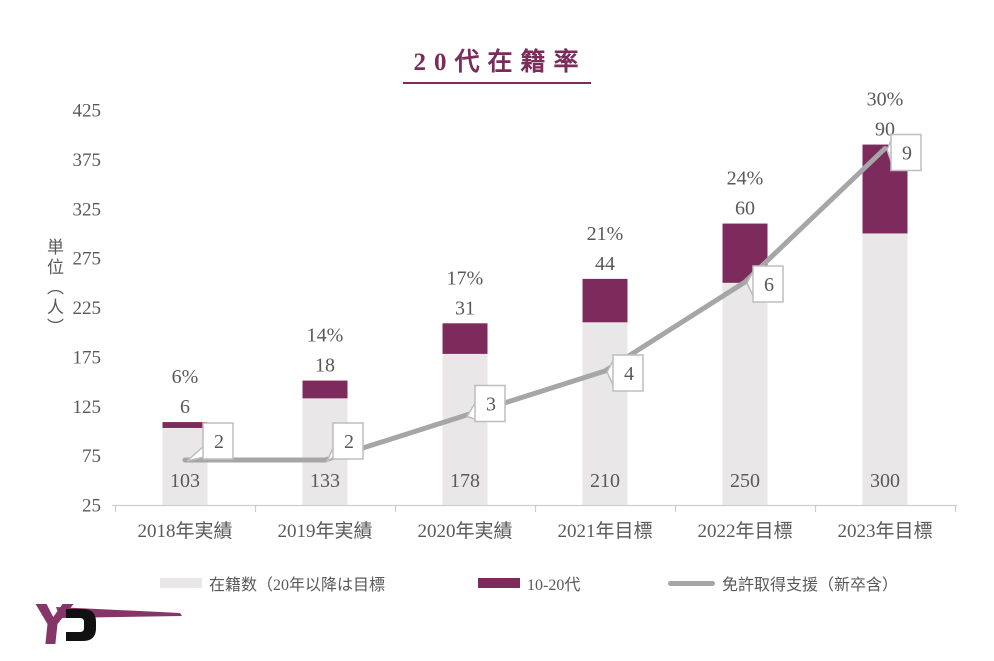 The image size is (994, 661). What do you see at coordinates (87, 111) in the screenshot?
I see `y-axis-tick-label: 425` at bounding box center [87, 111].